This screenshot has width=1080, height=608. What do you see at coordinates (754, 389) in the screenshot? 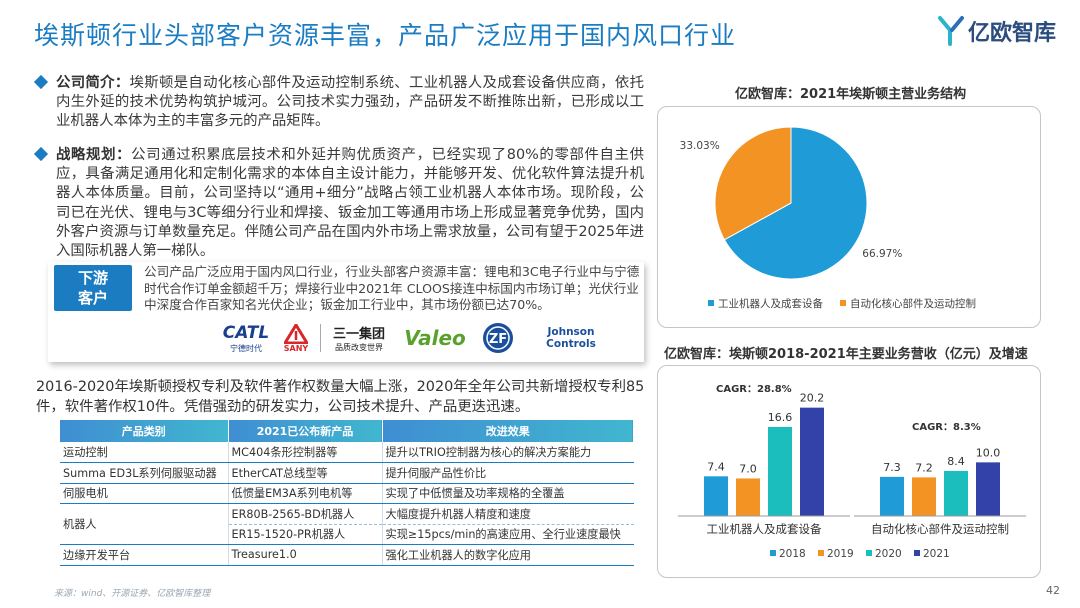
I see `cagr-annotation: CAGR：28.8%` at bounding box center [754, 389].